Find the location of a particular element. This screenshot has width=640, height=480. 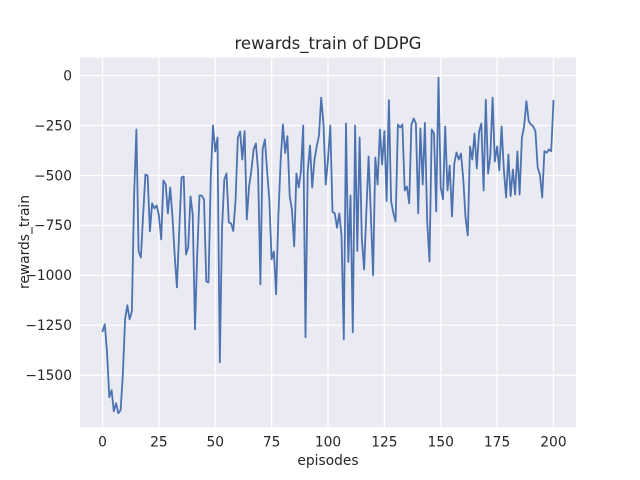

y-tick-label: −500 is located at coordinates (53, 176).